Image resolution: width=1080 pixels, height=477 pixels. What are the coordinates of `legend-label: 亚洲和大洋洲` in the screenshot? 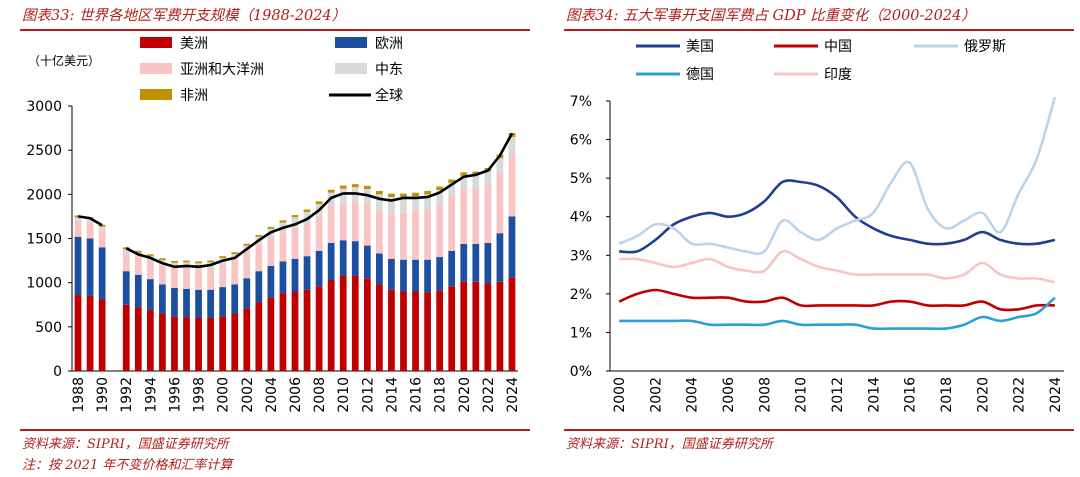 It's located at (222, 70).